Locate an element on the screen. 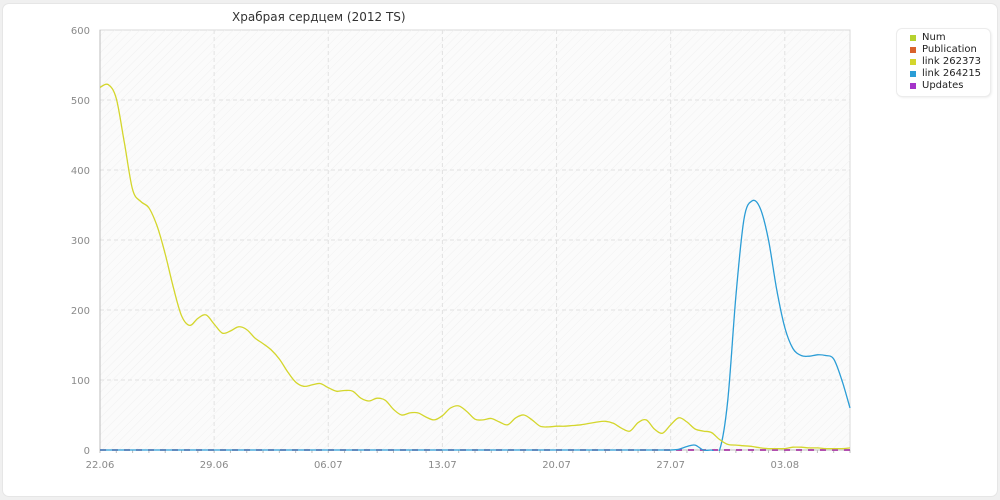 The width and height of the screenshot is (1000, 500). y-tick-label: 200 is located at coordinates (80, 311).